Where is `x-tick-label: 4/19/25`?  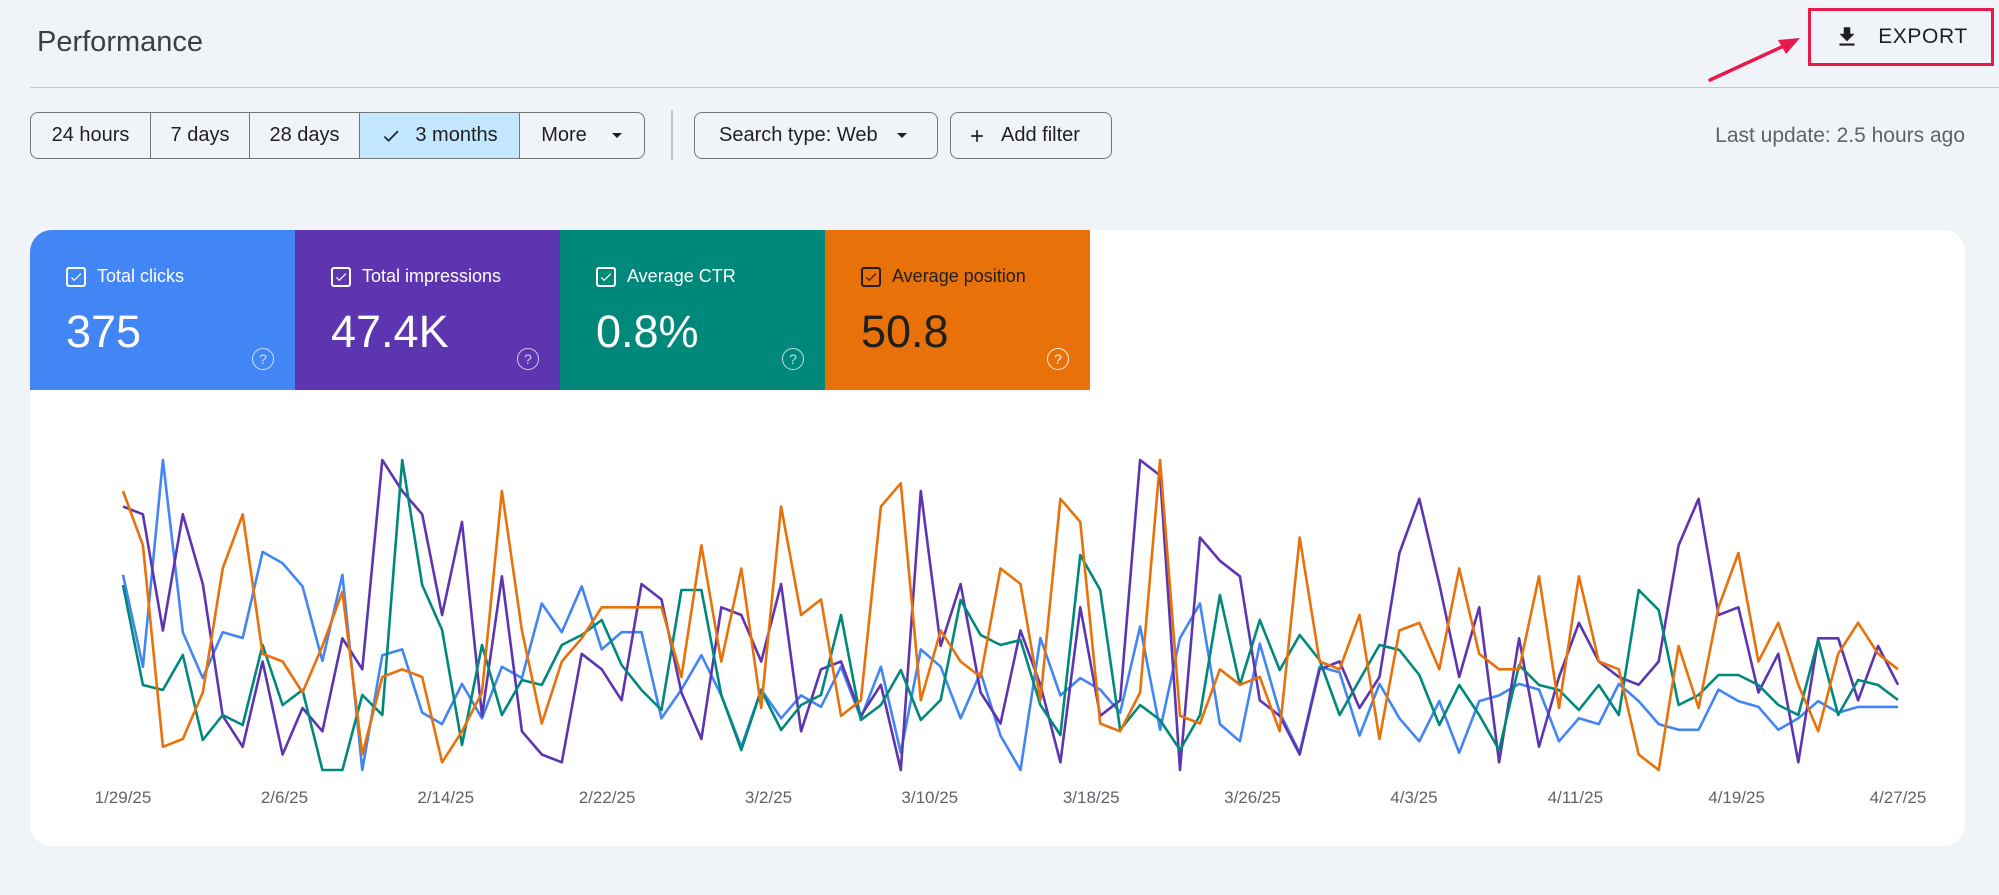
x-tick-label: 4/19/25 is located at coordinates (1736, 797).